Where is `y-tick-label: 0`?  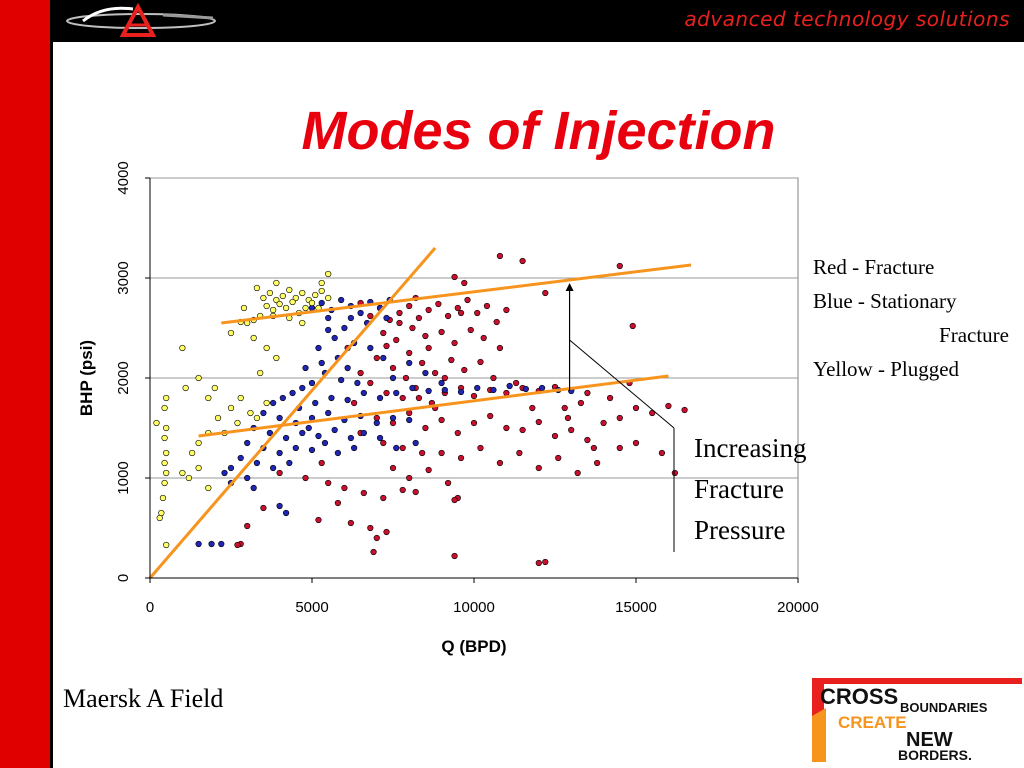
y-tick-label: 0 is located at coordinates (123, 578).